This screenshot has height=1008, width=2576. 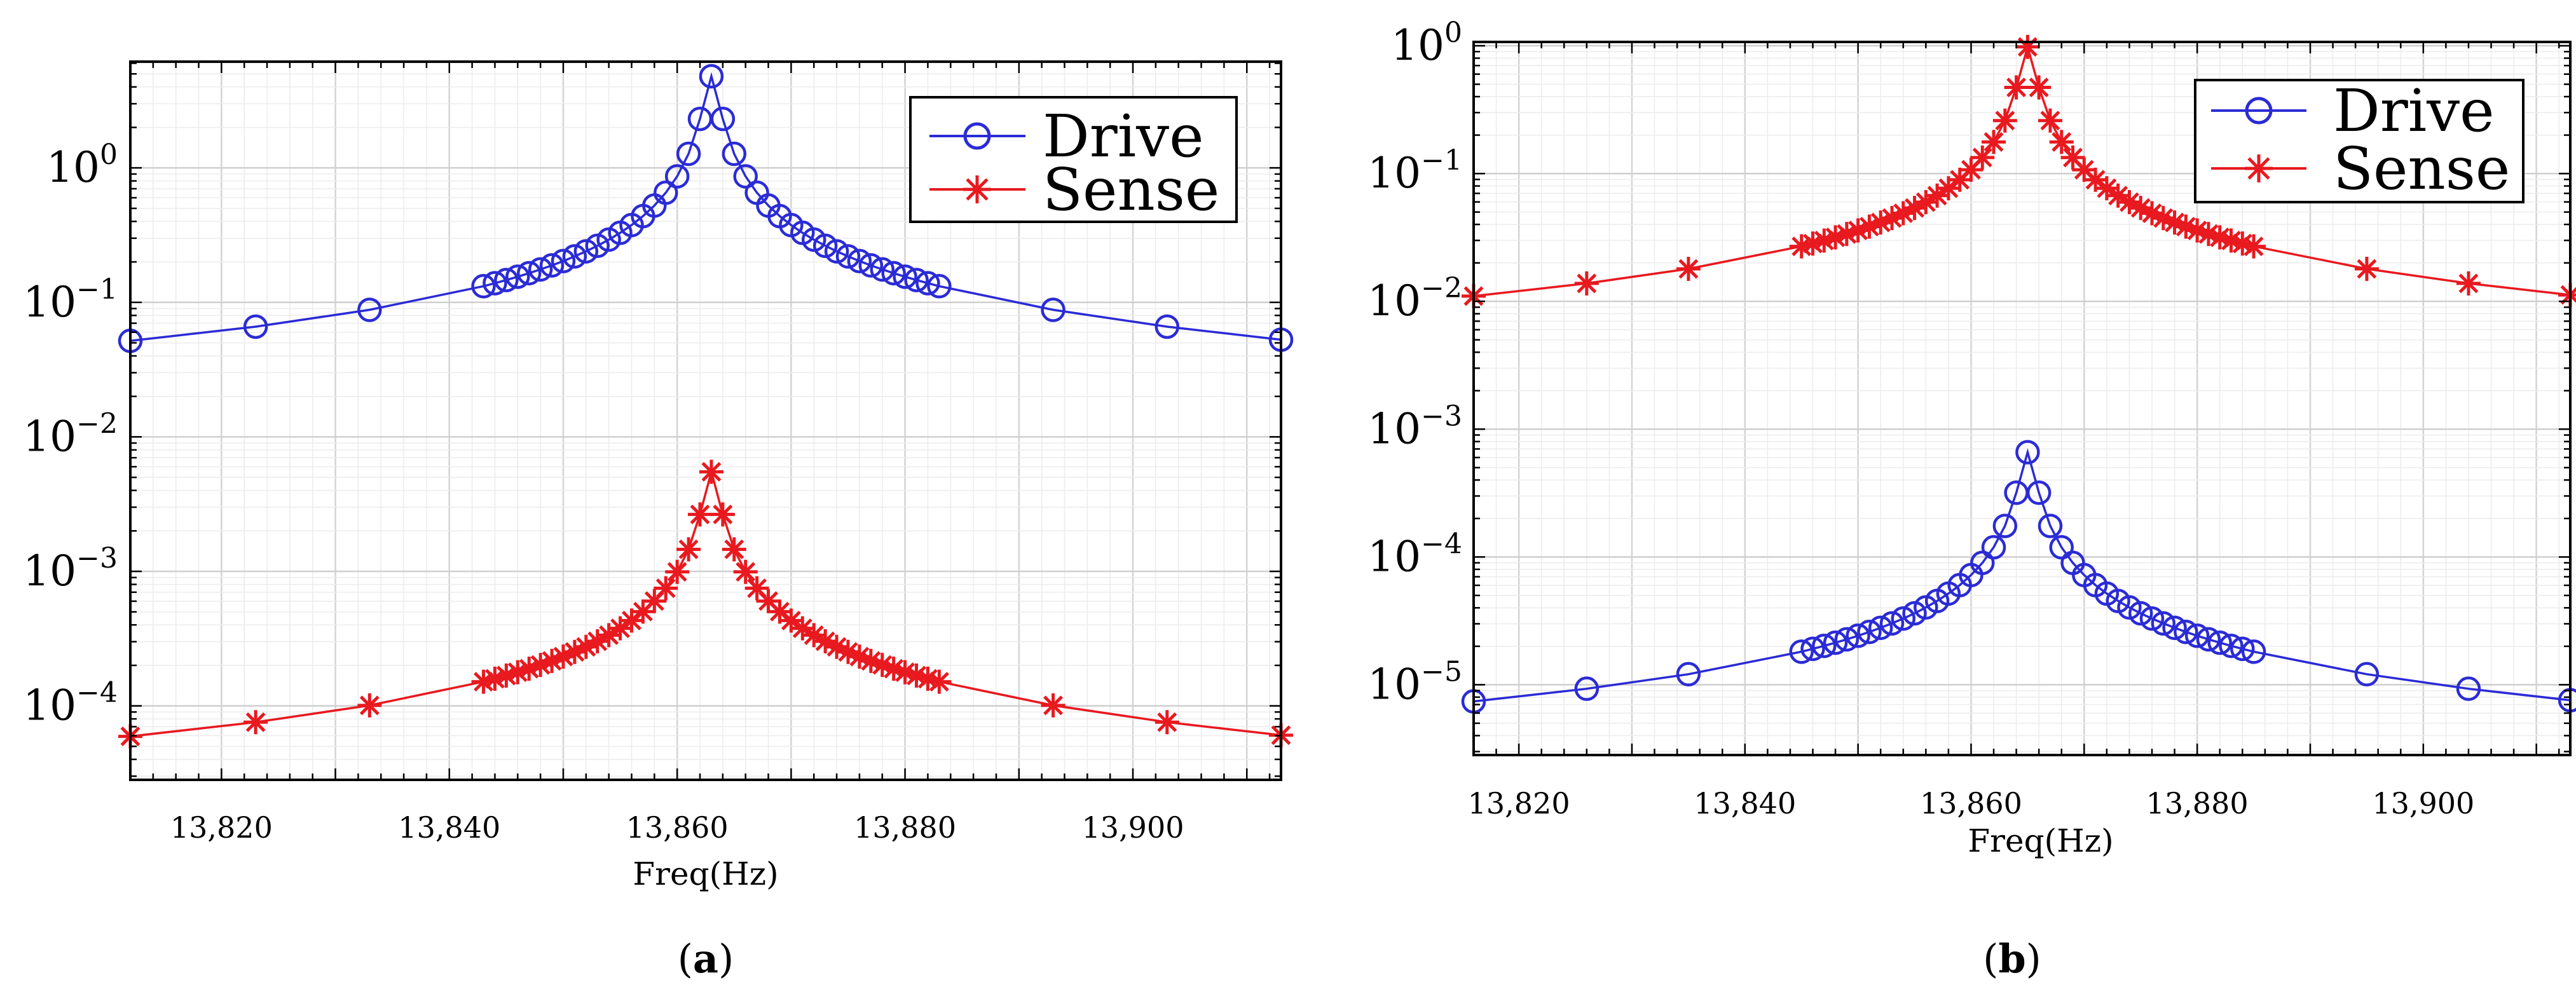 I want to click on legend-label-drive-a: Drive, so click(x=1123, y=136).